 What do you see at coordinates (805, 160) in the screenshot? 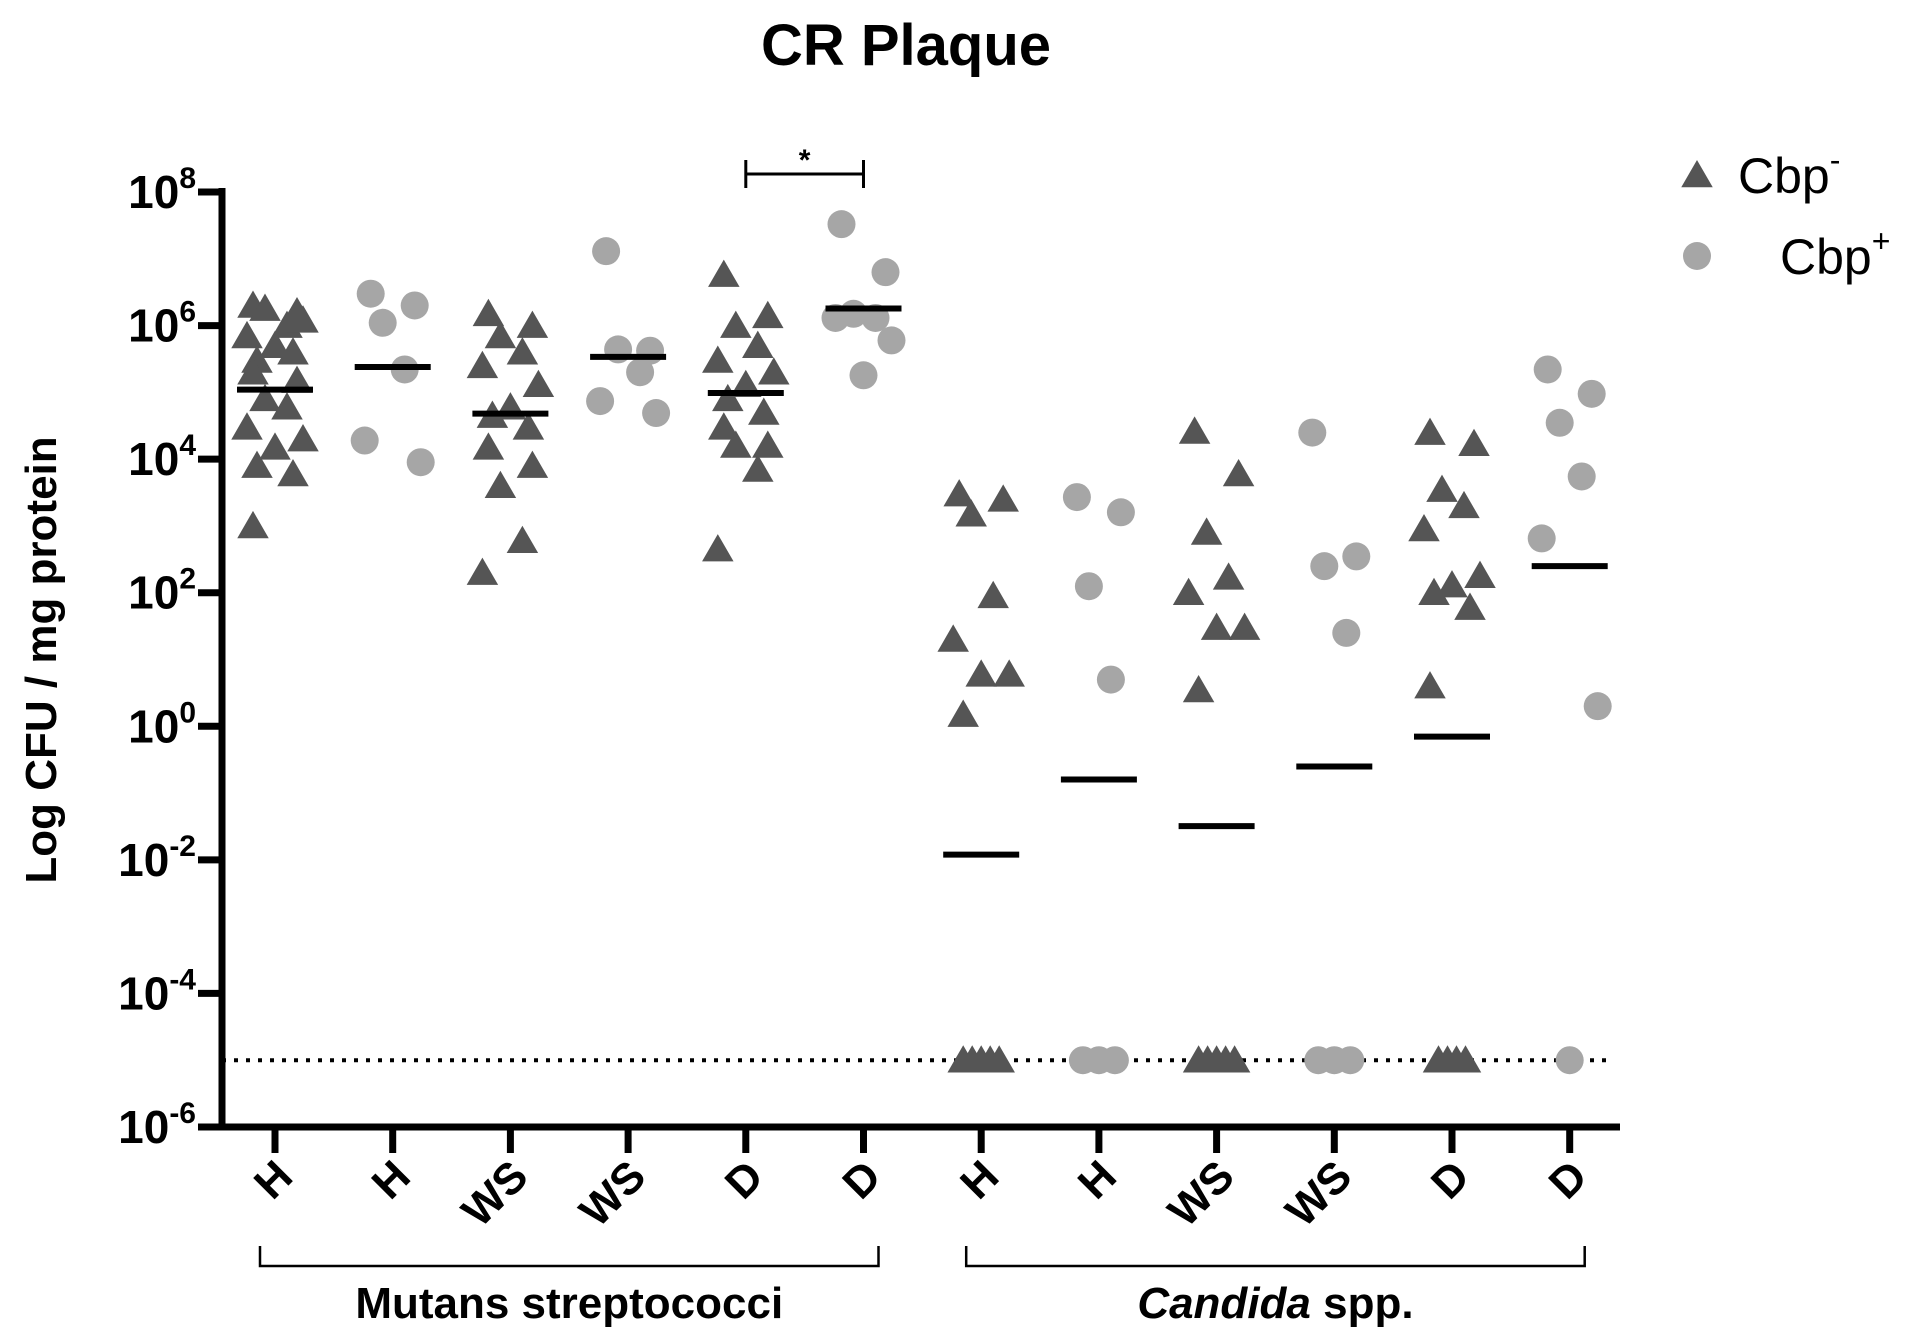
I see `significance-label: *` at bounding box center [805, 160].